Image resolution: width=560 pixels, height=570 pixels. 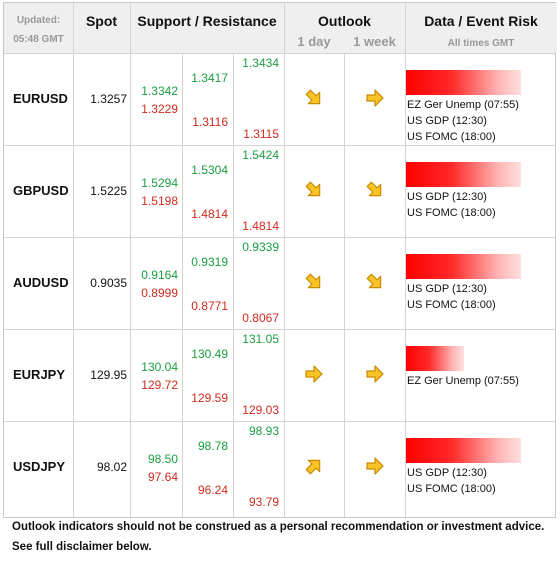 What do you see at coordinates (209, 398) in the screenshot?
I see `support-2: 129.59` at bounding box center [209, 398].